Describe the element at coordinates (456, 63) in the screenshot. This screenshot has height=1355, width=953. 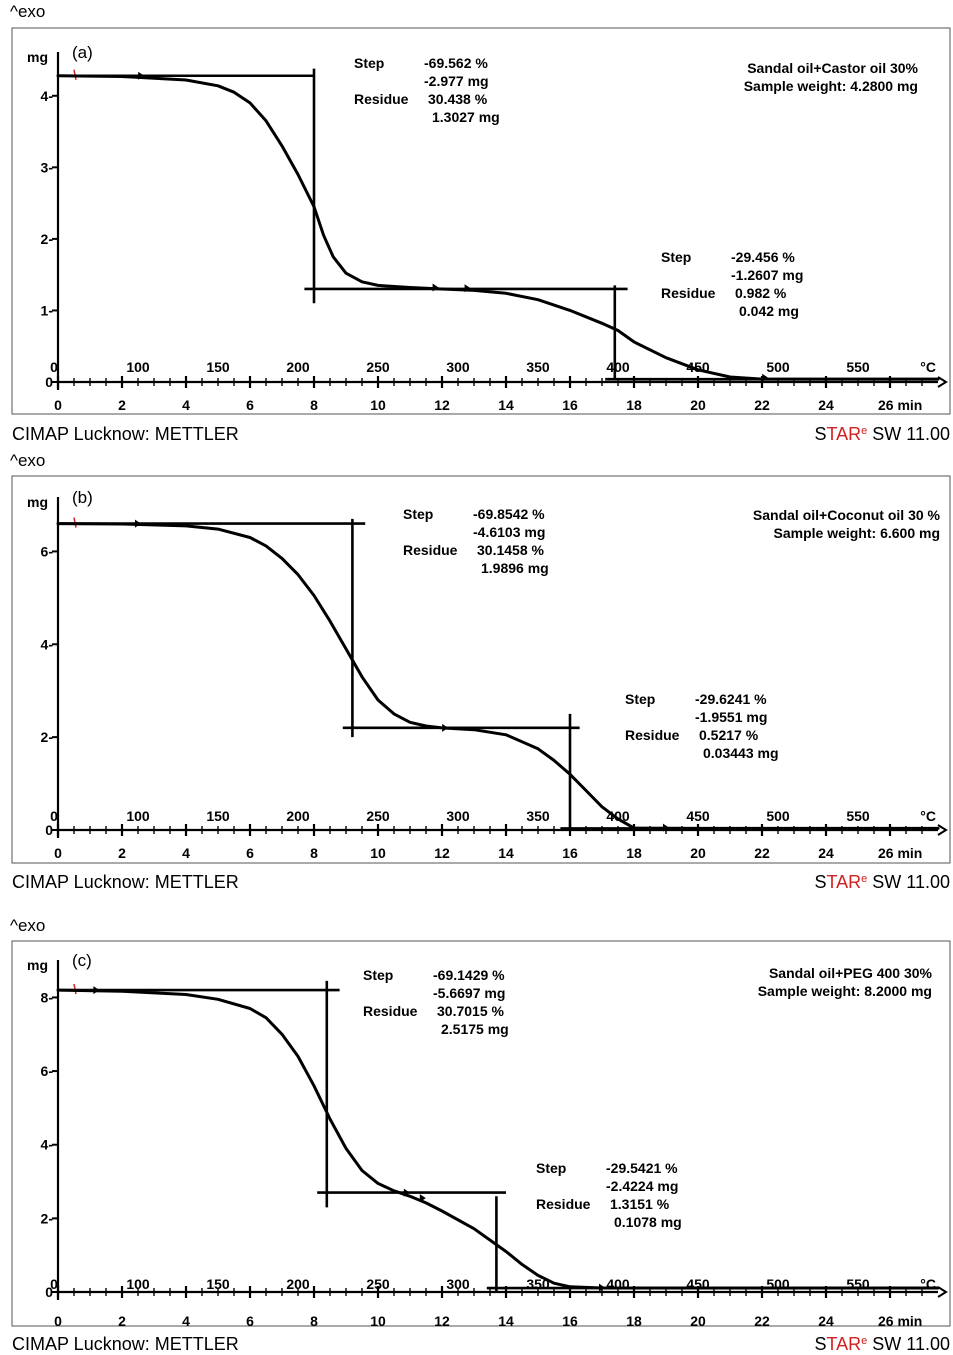
I see `step-percent: -69.562 %` at that location.